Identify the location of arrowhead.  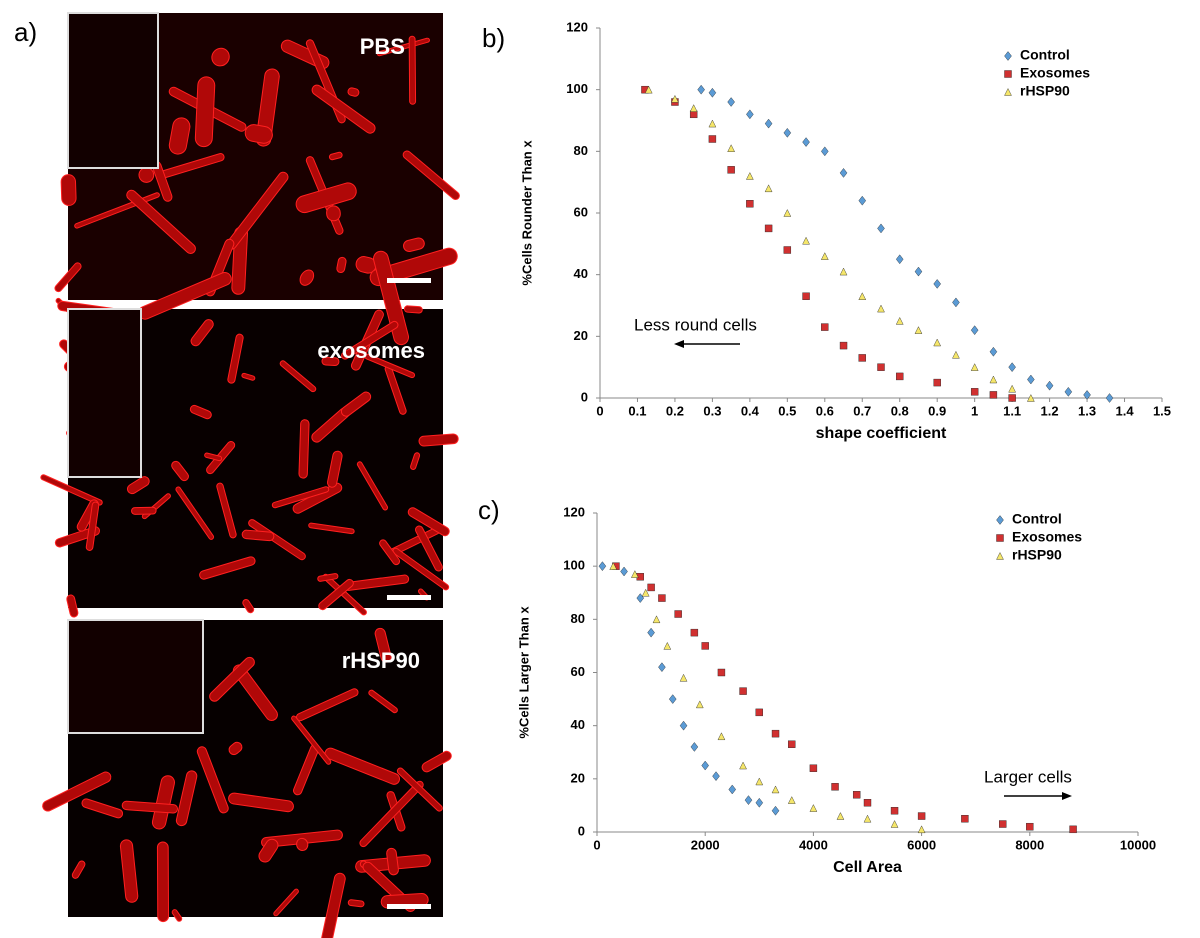
(1067, 796).